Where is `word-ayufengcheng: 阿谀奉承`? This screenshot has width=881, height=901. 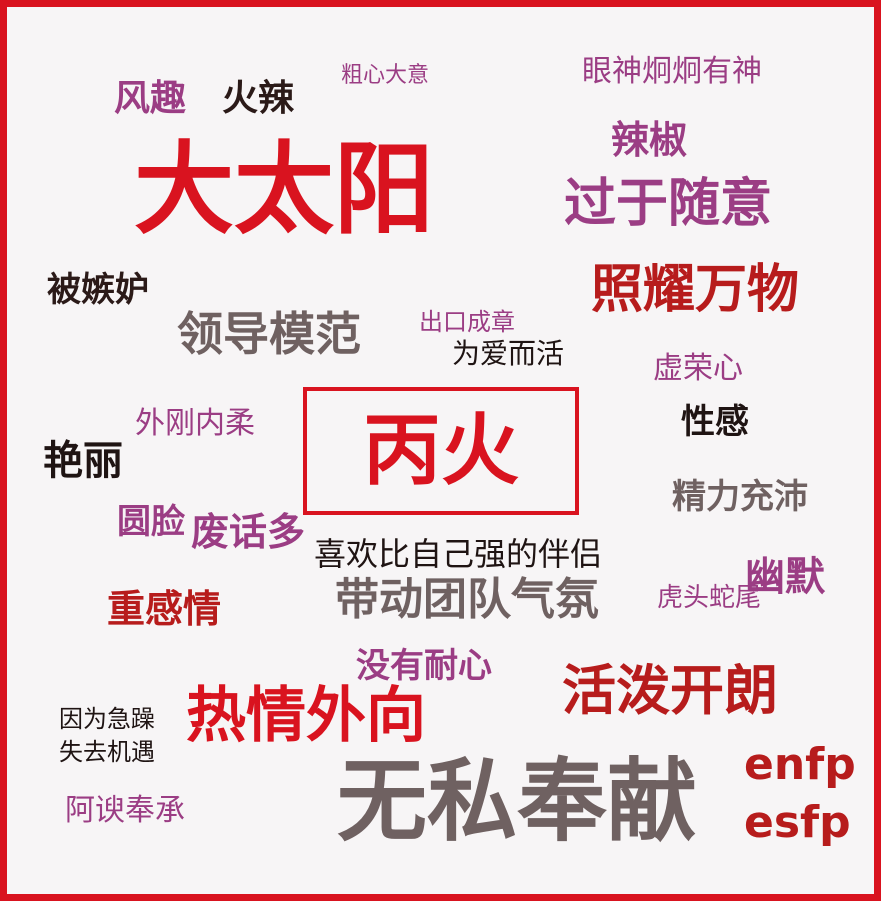 word-ayufengcheng: 阿谀奉承 is located at coordinates (125, 810).